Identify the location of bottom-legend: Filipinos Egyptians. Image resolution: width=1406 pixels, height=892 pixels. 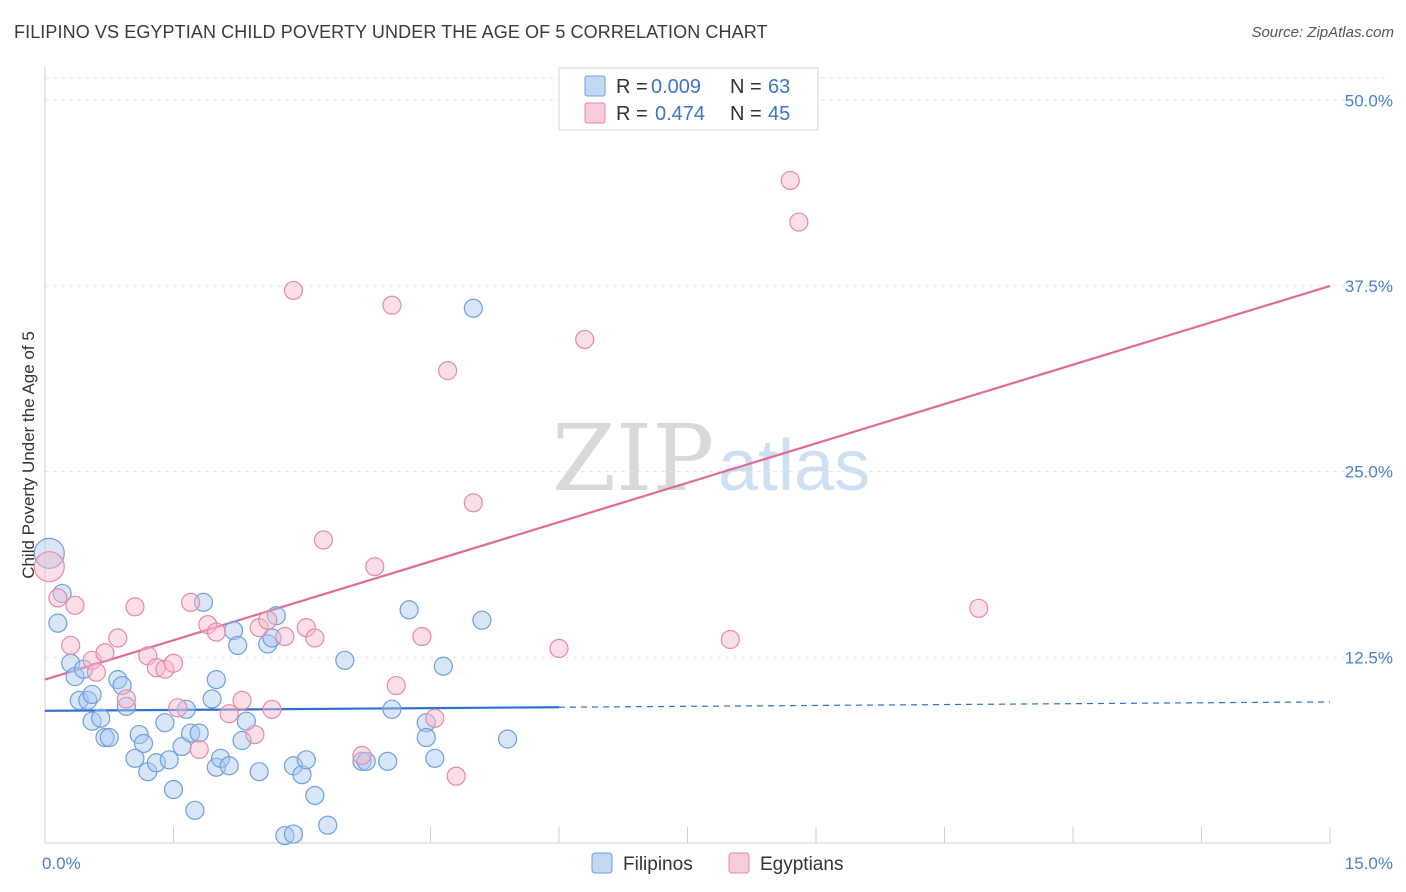
(717, 863).